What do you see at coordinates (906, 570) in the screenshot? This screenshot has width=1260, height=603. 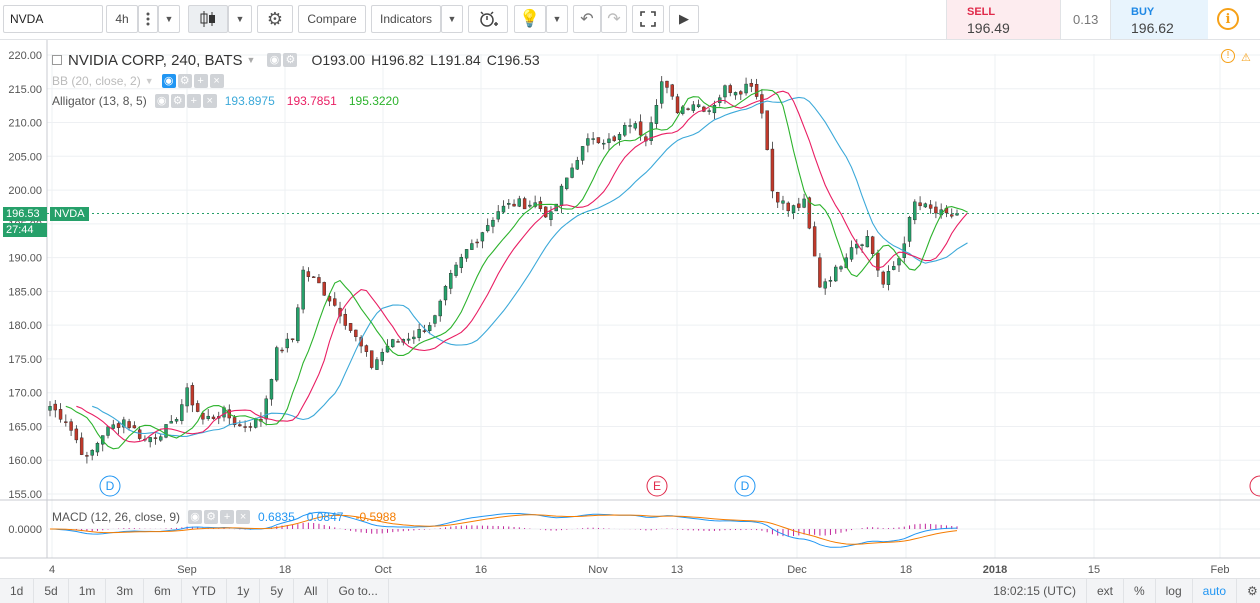 I see `x-axis-tick-label: 18` at bounding box center [906, 570].